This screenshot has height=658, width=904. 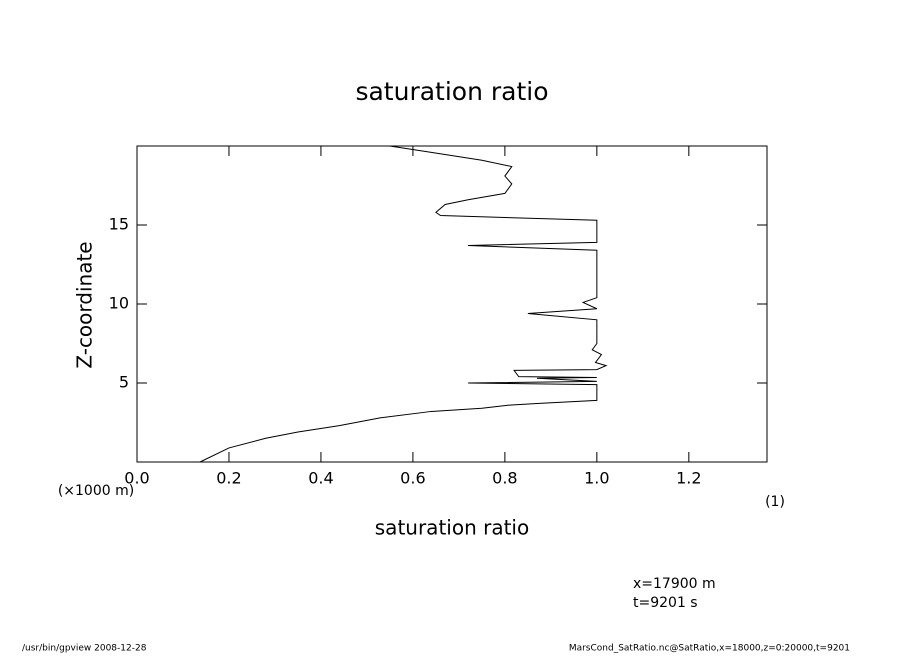 What do you see at coordinates (85, 304) in the screenshot?
I see `y-axis-label: Z-coordinate` at bounding box center [85, 304].